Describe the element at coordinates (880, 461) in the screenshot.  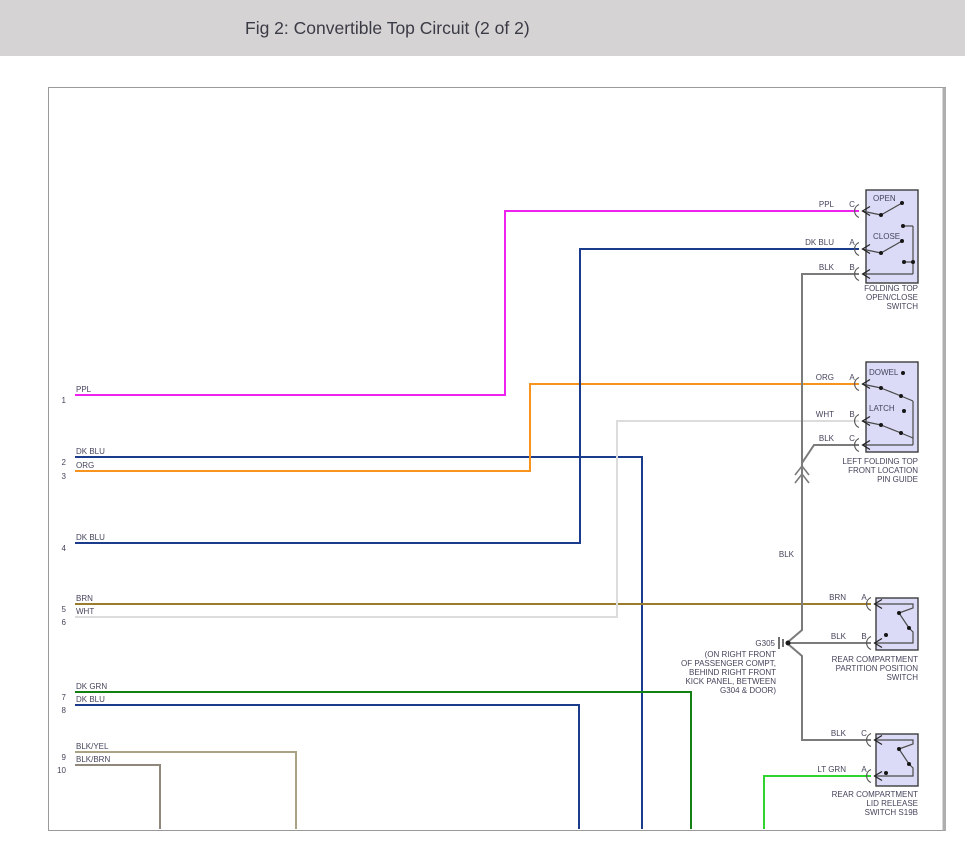
I see `switch-caption-line: LEFT FOLDING TOP` at that location.